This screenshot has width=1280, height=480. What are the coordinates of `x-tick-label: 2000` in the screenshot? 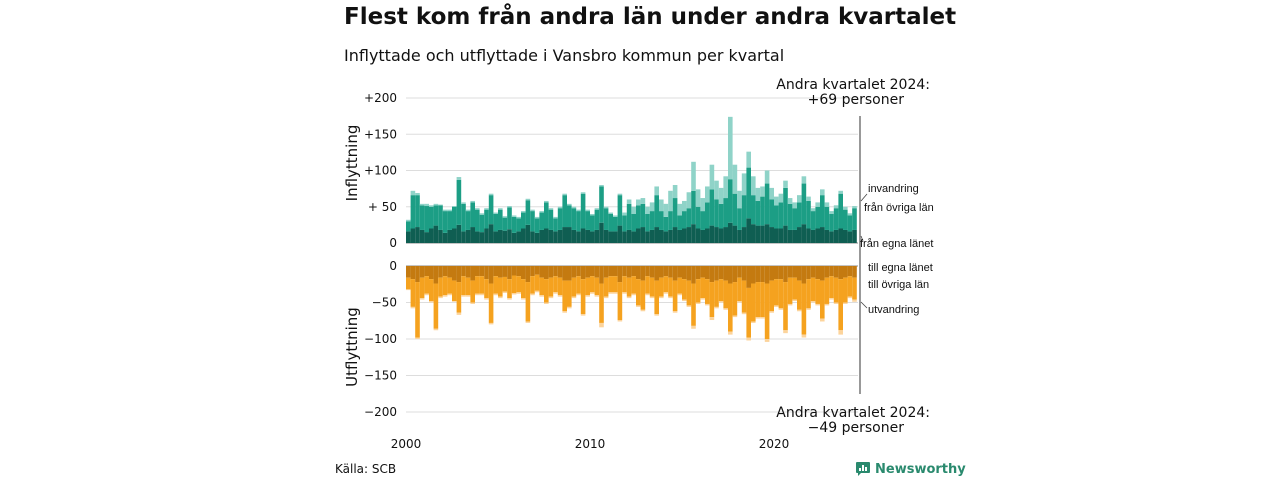 It's located at (406, 444).